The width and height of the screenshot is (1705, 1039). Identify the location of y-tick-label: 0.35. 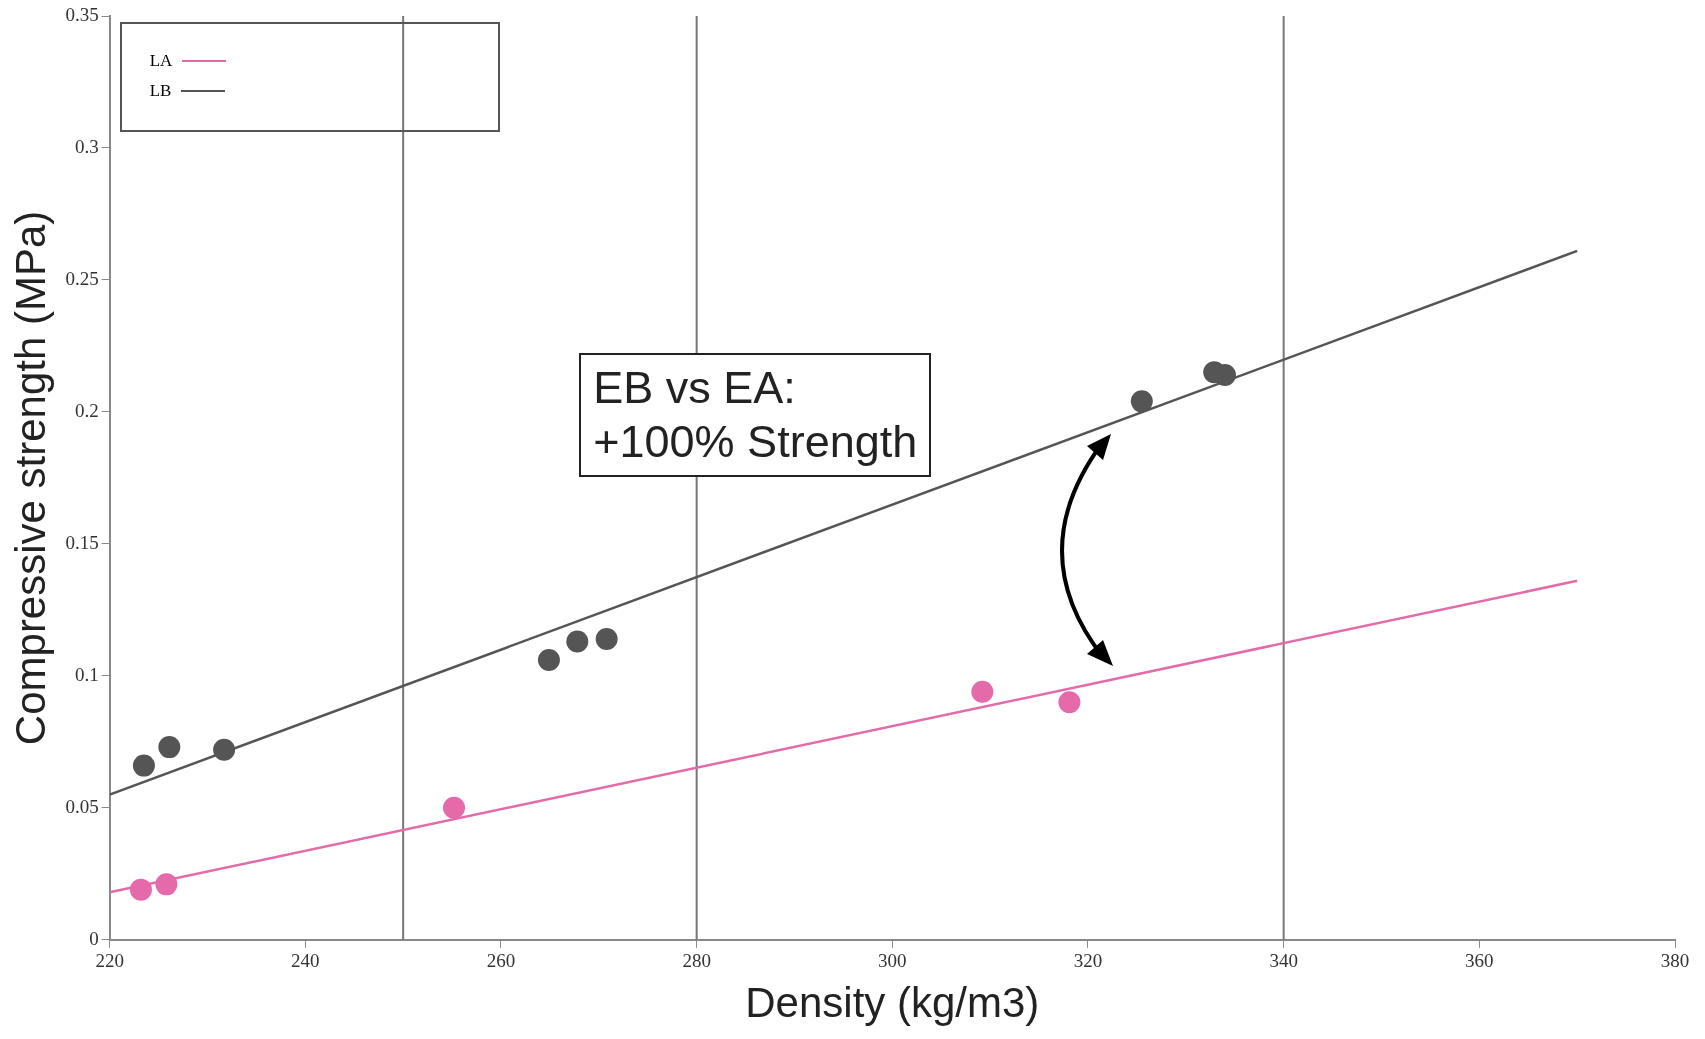
(82, 14).